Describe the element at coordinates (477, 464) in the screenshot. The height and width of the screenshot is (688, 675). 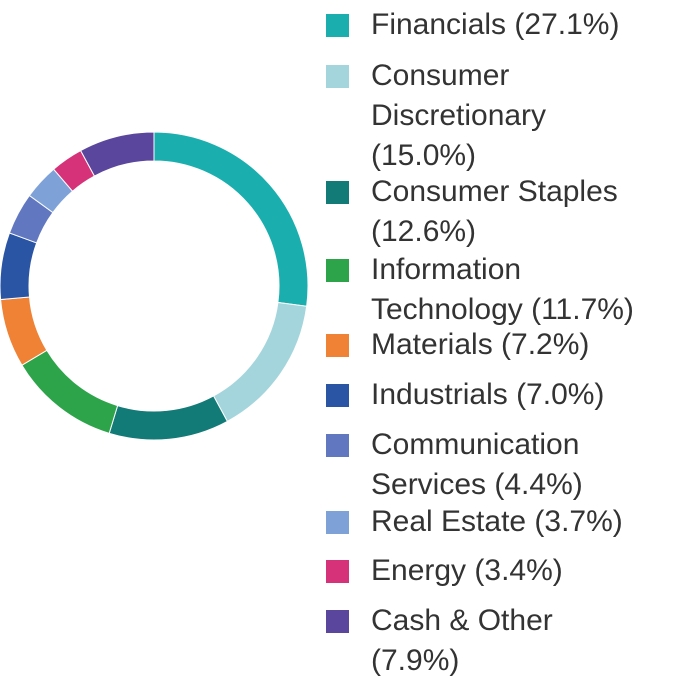
I see `legend-label: Communication Services (4.4%)` at that location.